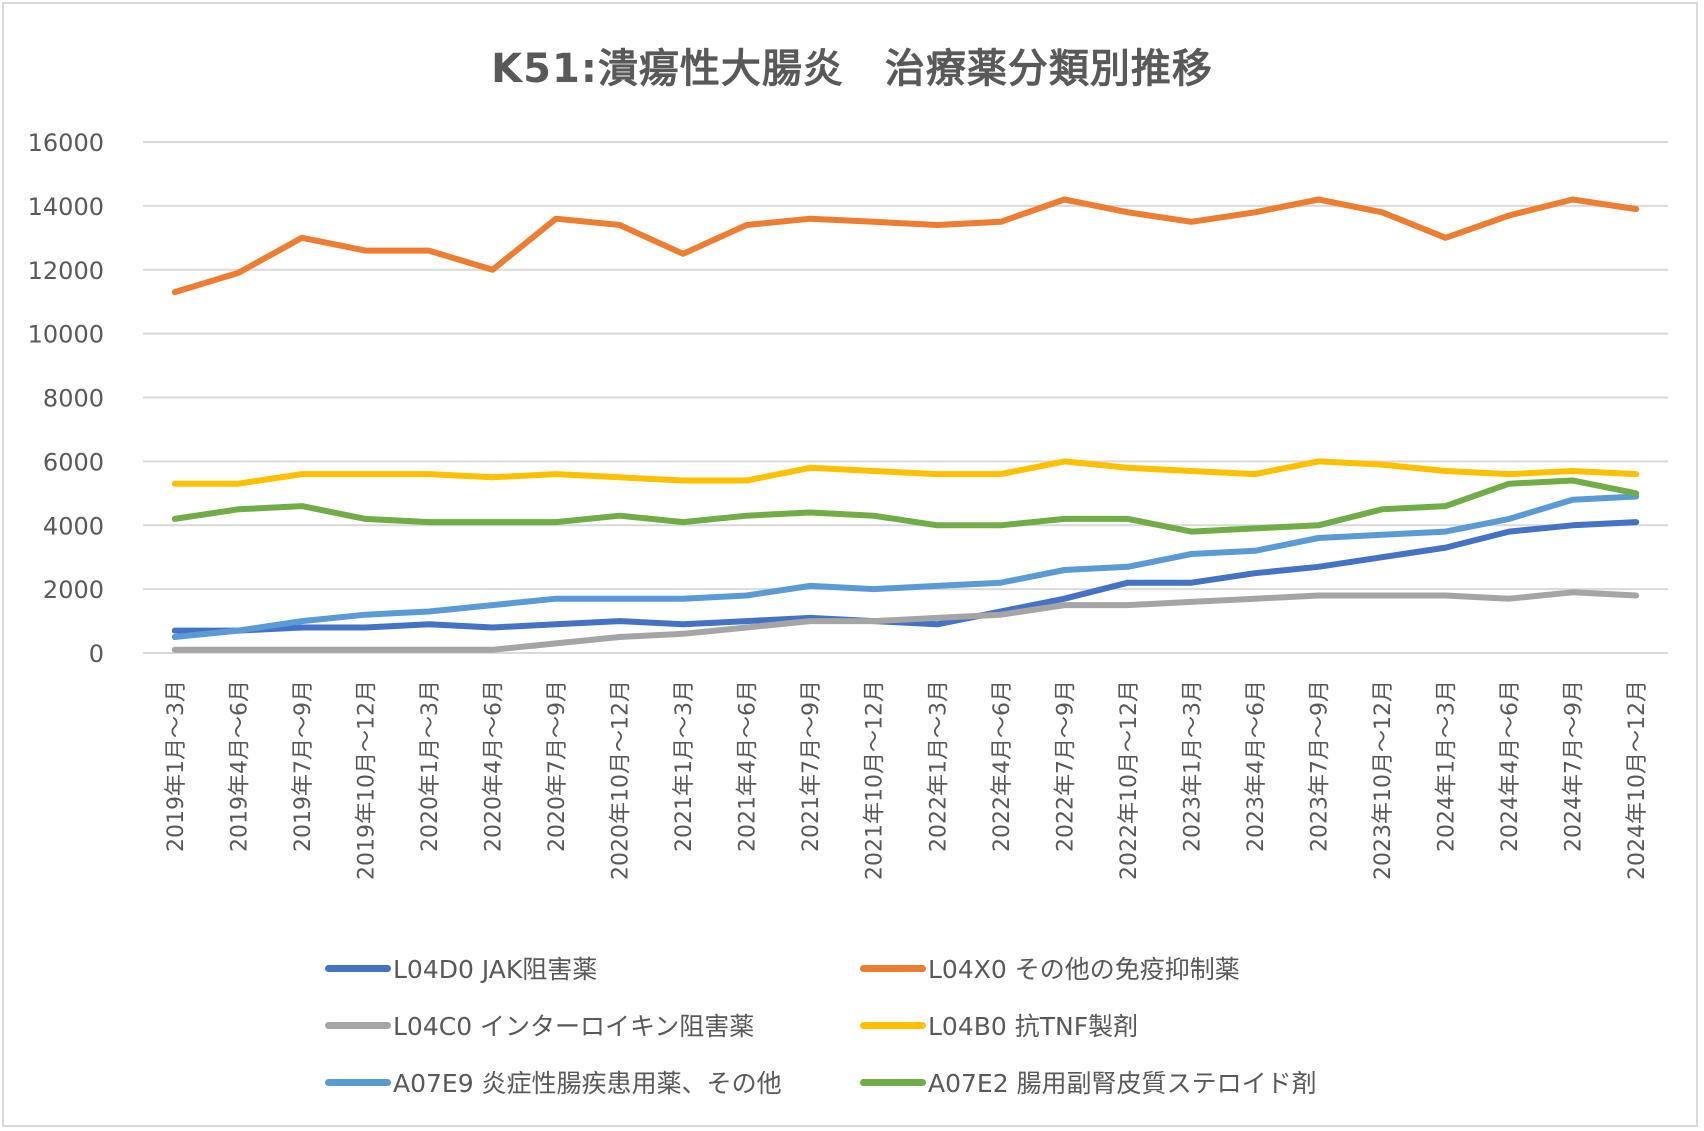  What do you see at coordinates (73, 526) in the screenshot?
I see `y-tick-label: 4000` at bounding box center [73, 526].